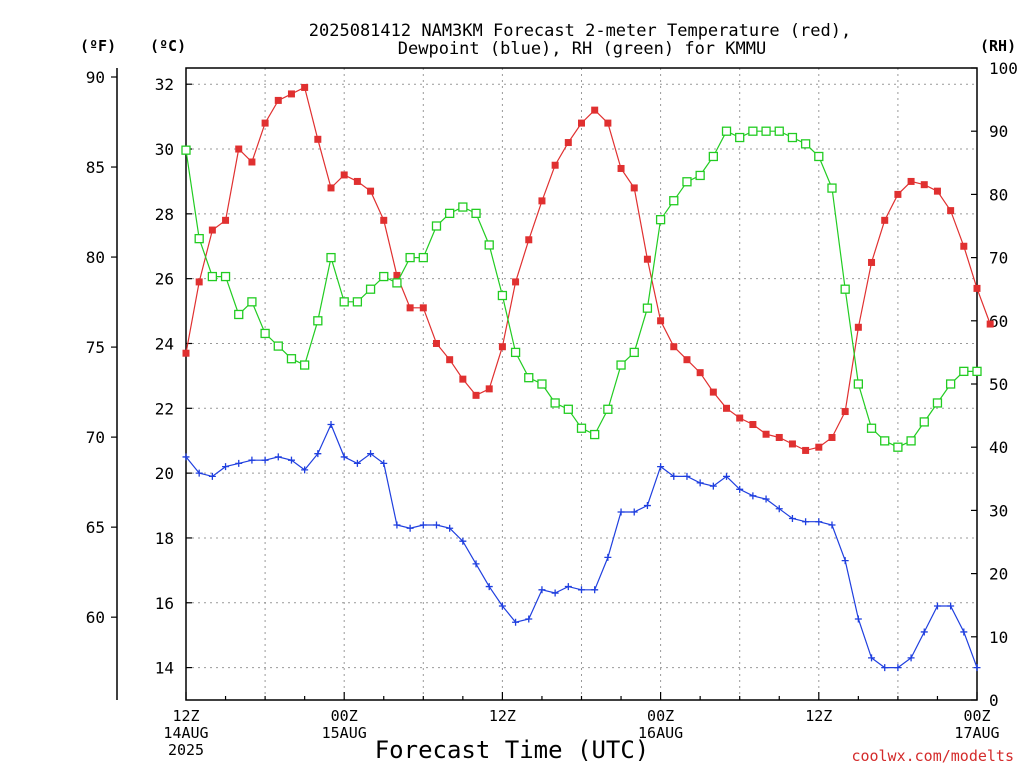  Describe the element at coordinates (994, 700) in the screenshot. I see `rh-tick-label: 0` at that location.